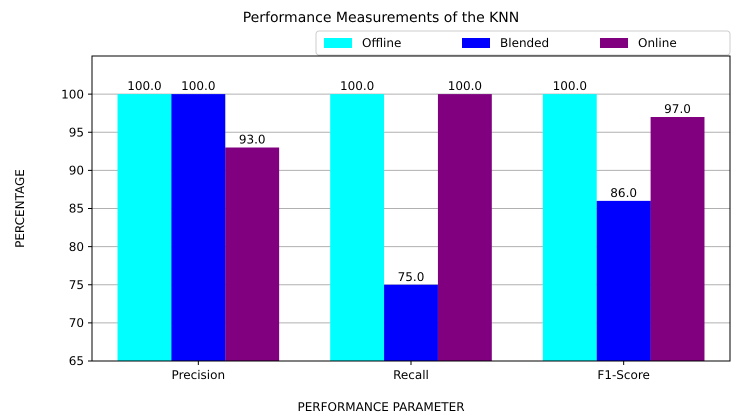  Describe the element at coordinates (525, 43) in the screenshot. I see `legend-label: Blended` at that location.